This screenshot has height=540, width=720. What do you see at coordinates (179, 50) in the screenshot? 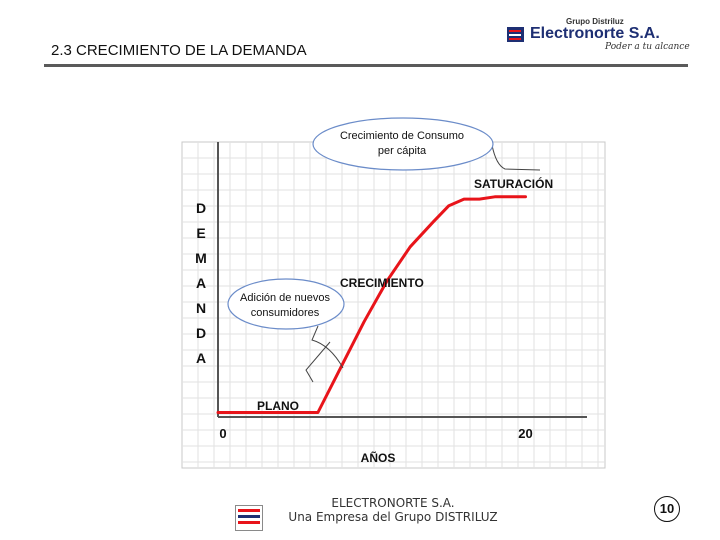
I see `page-title: 2.3 CRECIMIENTO DE LA DEMANDA` at bounding box center [179, 50].